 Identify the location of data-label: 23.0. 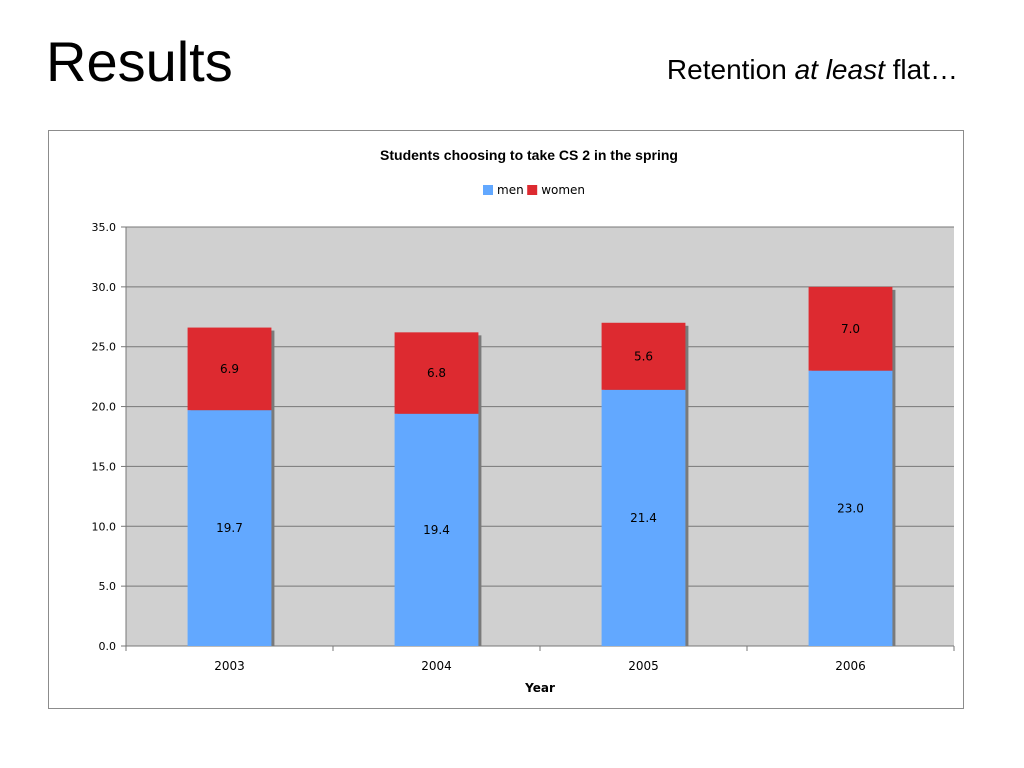
(850, 508).